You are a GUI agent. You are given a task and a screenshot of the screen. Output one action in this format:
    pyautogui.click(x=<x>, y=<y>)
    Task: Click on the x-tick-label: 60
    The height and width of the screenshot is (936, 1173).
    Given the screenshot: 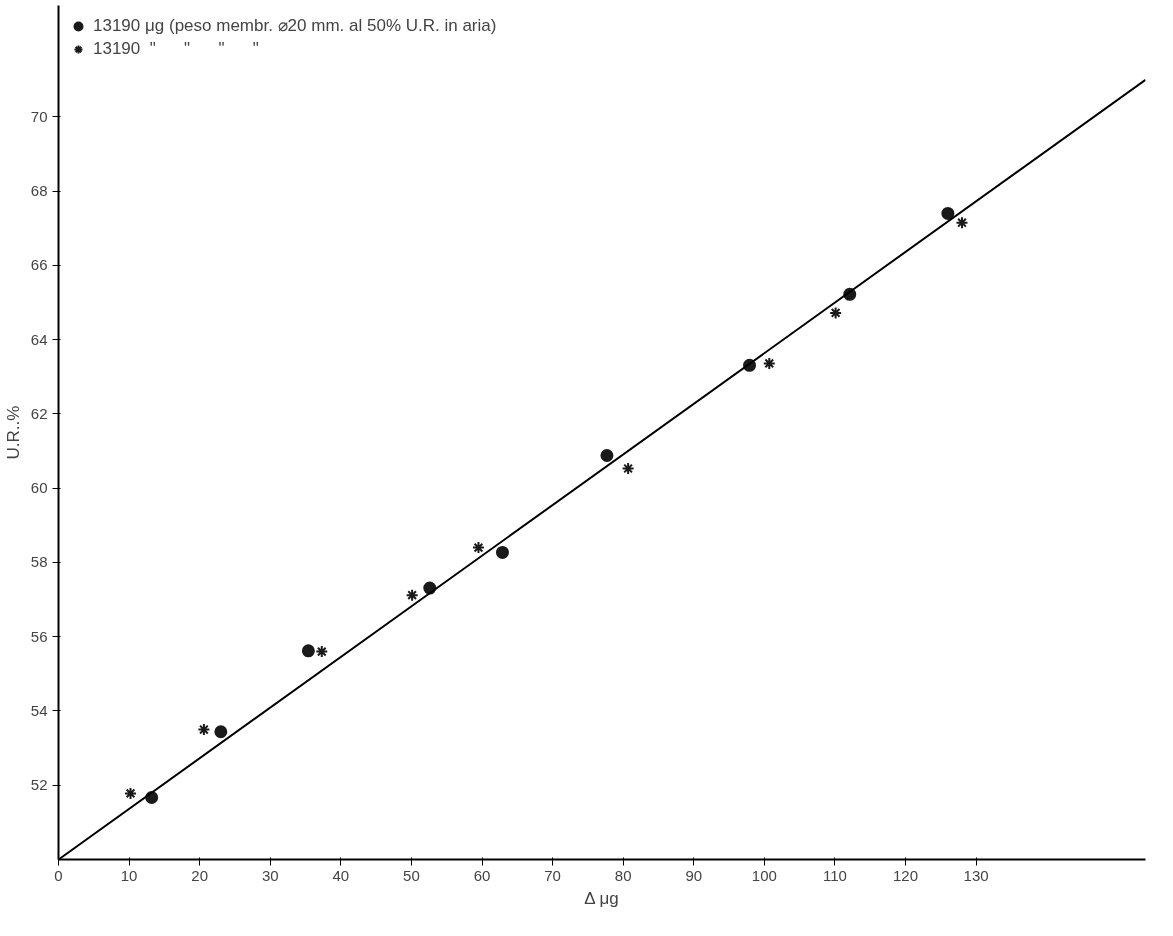 What is the action you would take?
    pyautogui.click(x=482, y=875)
    